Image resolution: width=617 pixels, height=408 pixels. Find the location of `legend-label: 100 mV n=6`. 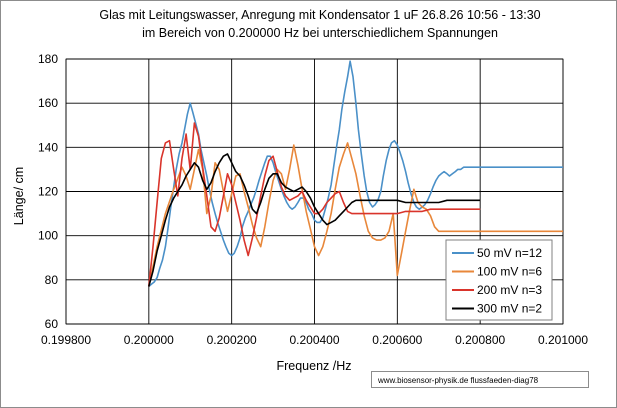

legend-label: 100 mV n=6 is located at coordinates (509, 272).